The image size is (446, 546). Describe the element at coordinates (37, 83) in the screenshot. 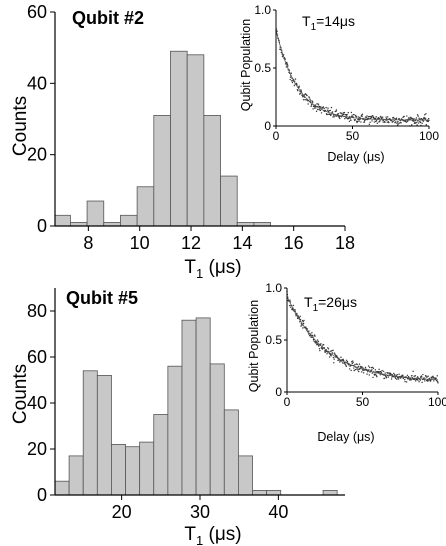

I see `y-tick-label: 40` at that location.